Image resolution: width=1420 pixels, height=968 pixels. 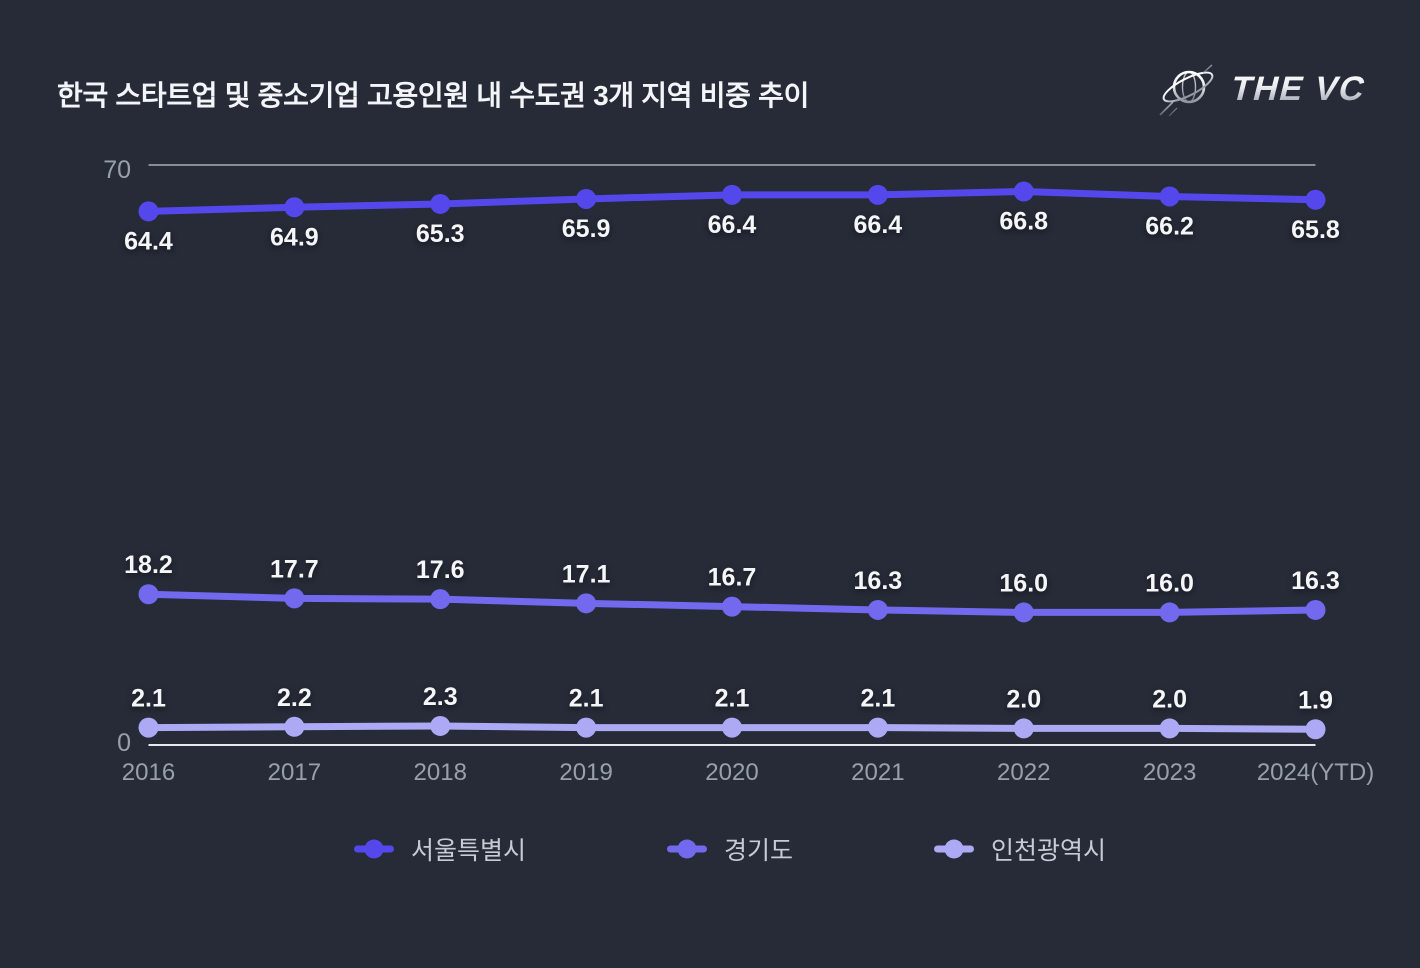 What do you see at coordinates (759, 851) in the screenshot?
I see `legend-label: 경기도` at bounding box center [759, 851].